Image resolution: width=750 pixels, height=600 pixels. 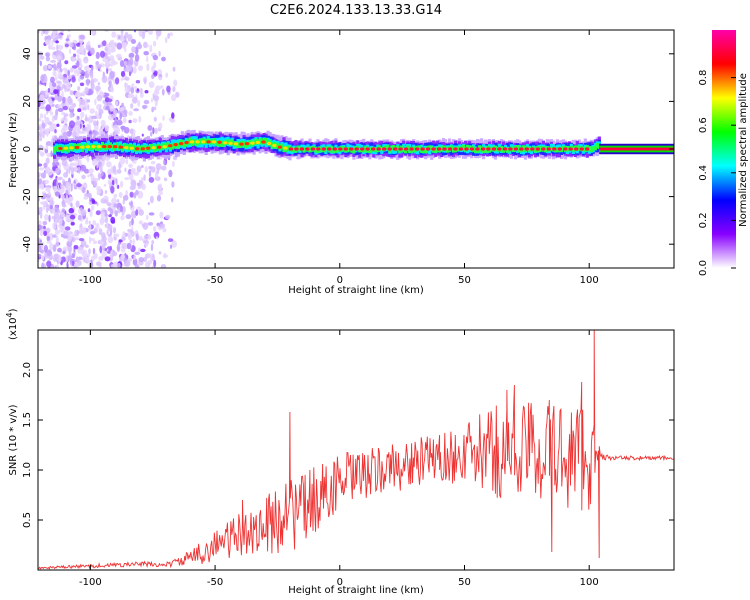 What do you see at coordinates (703, 173) in the screenshot?
I see `colorbar-tick-label: 0.4` at bounding box center [703, 173].